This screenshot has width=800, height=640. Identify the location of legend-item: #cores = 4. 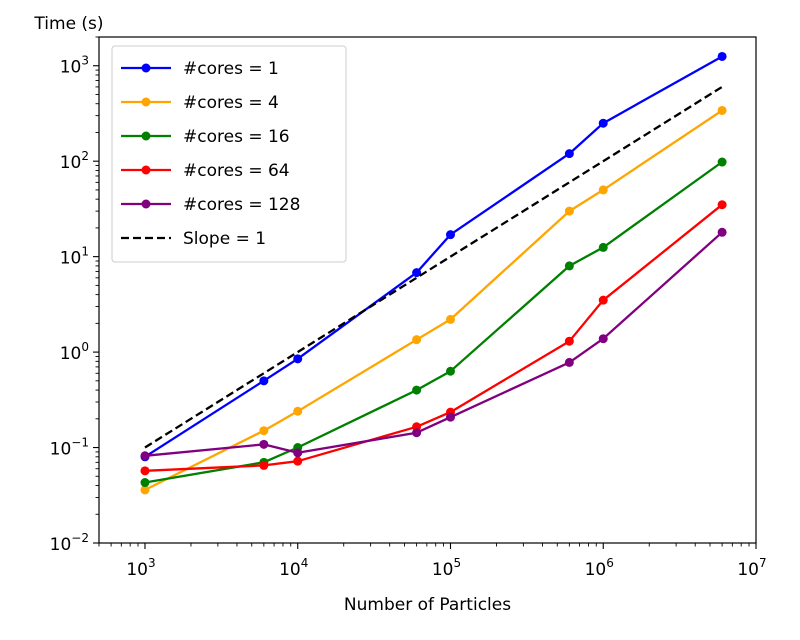
(200, 103).